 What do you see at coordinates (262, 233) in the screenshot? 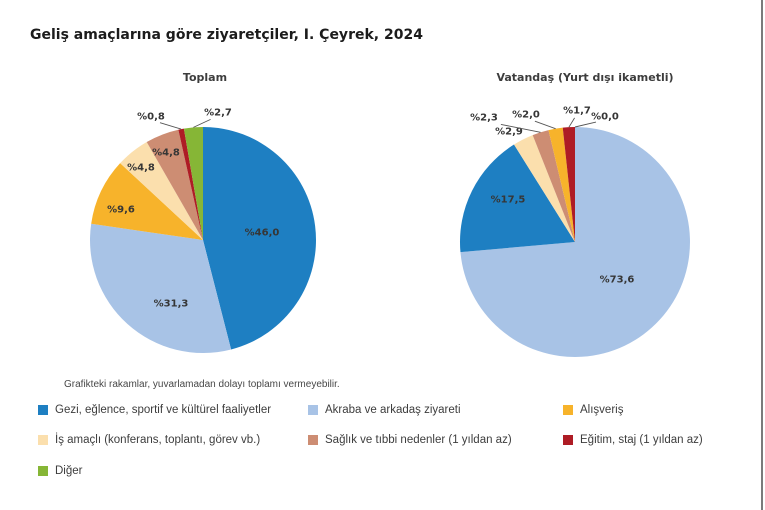
I see `slice-label-0: %46,0` at bounding box center [262, 233].